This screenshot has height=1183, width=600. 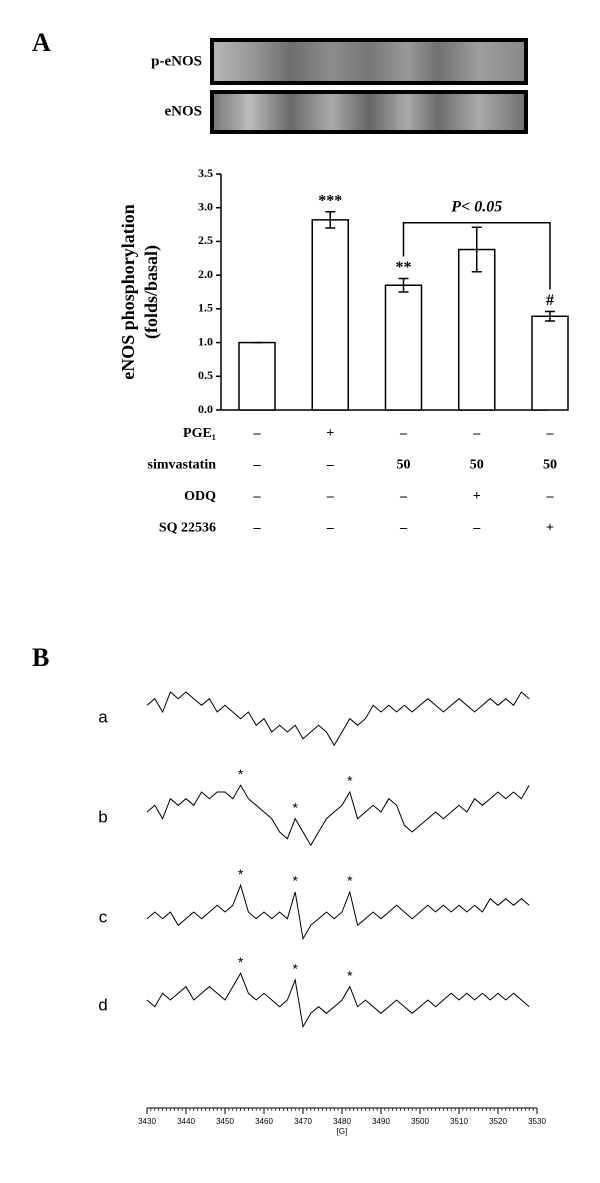 I want to click on trace-label: c, so click(x=103, y=916).